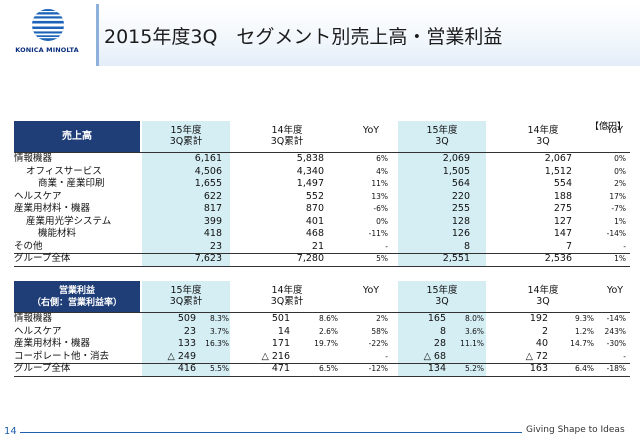 Image resolution: width=640 pixels, height=443 pixels. I want to click on cell-value: 554, so click(562, 183).